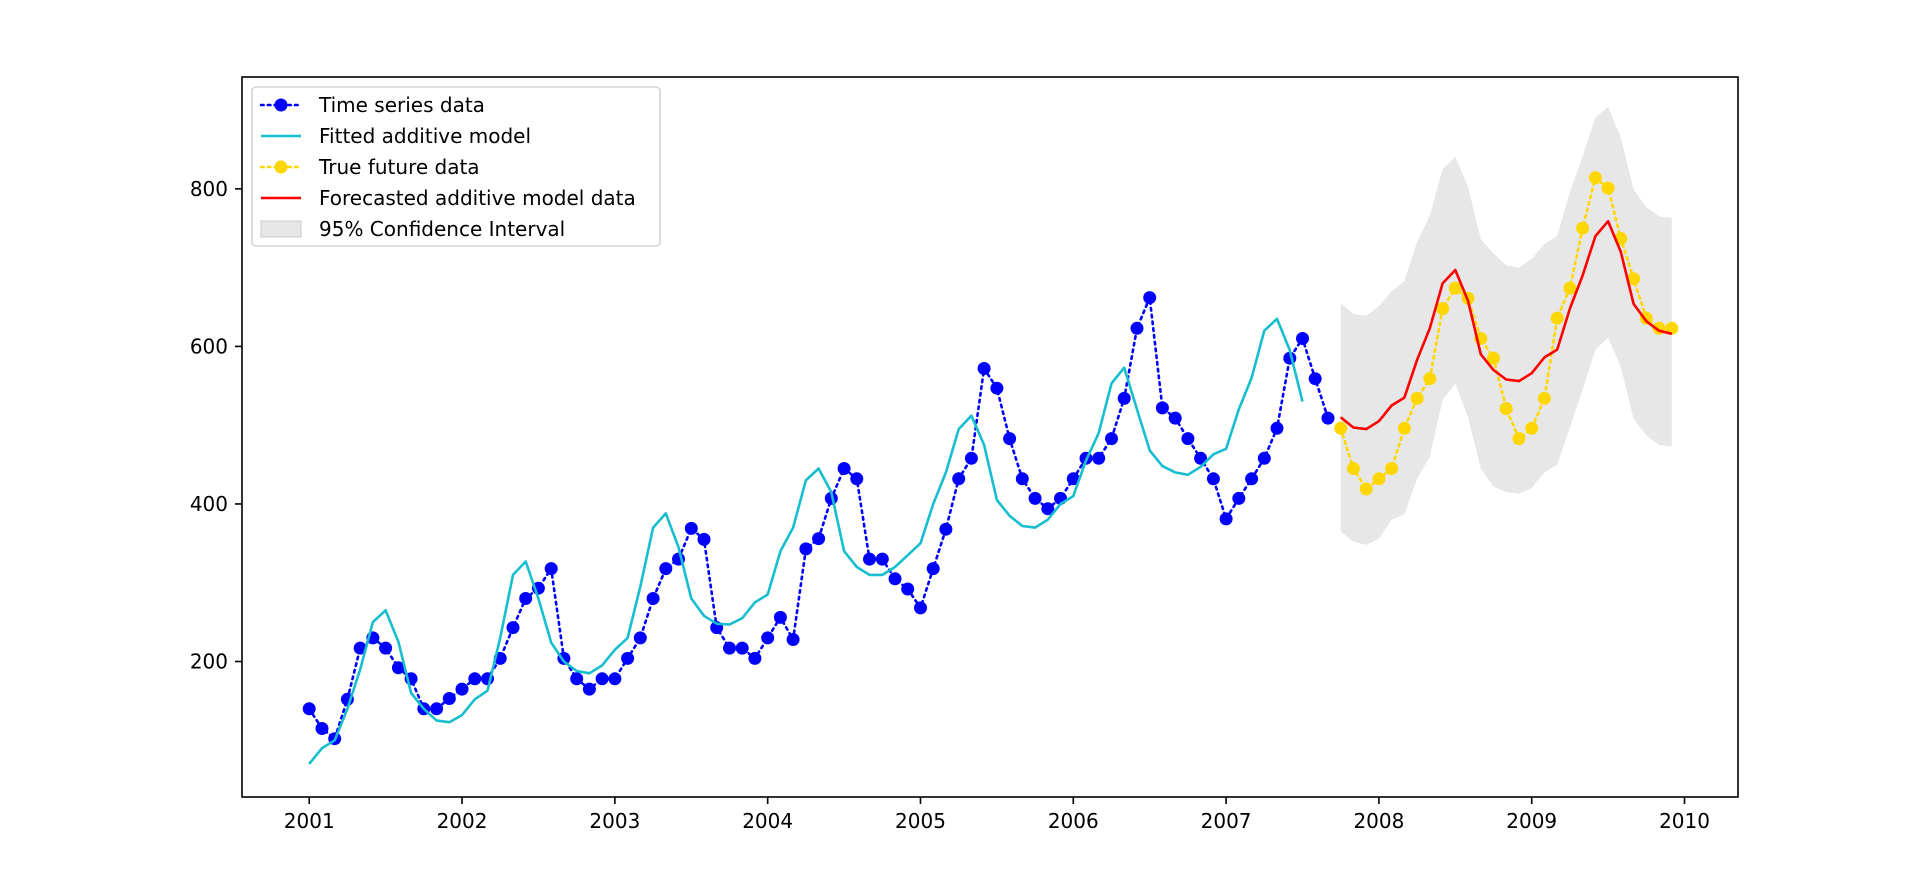 The image size is (1920, 895). What do you see at coordinates (281, 229) in the screenshot?
I see `legend-swatch` at bounding box center [281, 229].